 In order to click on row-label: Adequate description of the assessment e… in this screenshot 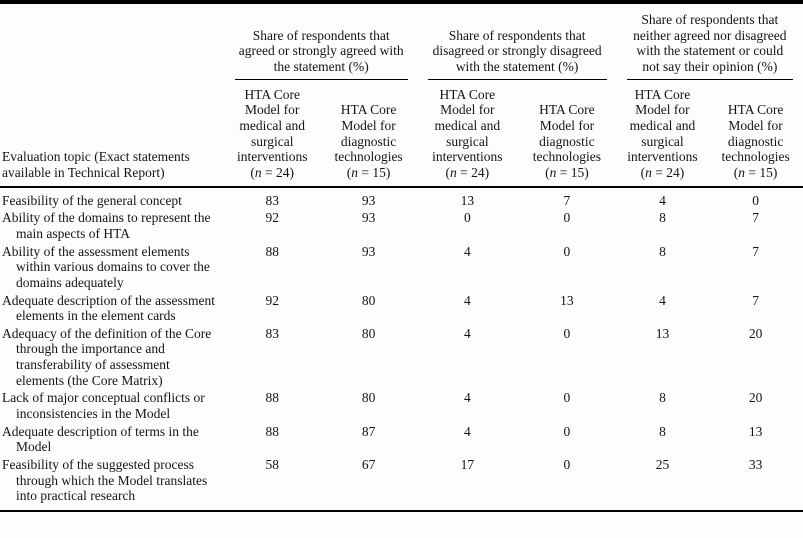, I will do `click(108, 308)`.